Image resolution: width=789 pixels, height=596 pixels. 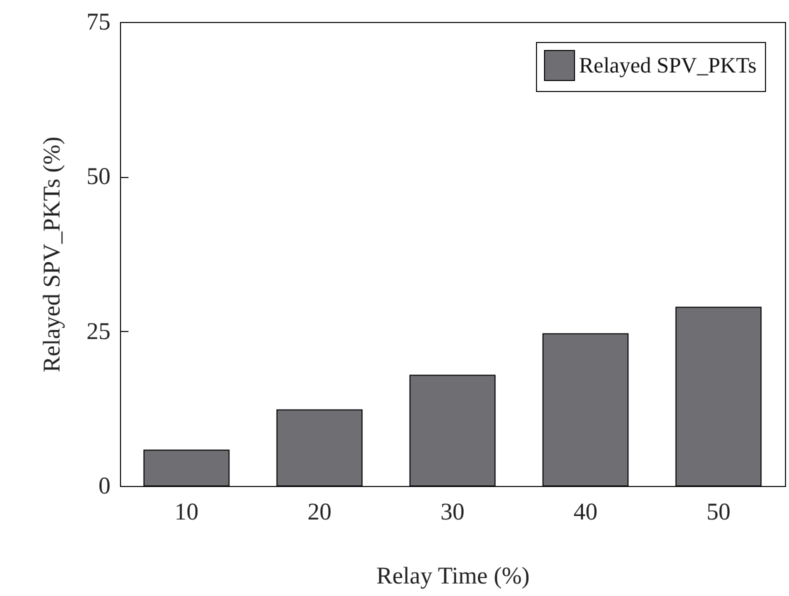 I want to click on y-tick-label: 50, so click(x=98, y=177).